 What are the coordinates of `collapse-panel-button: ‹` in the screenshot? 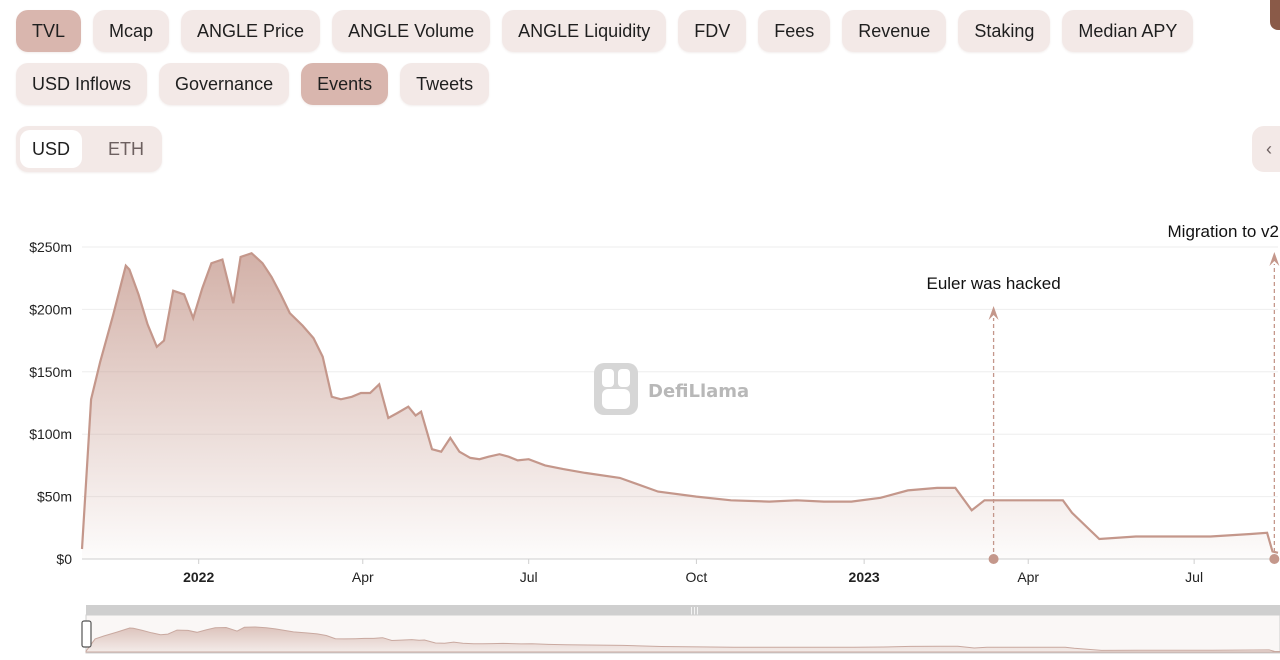 It's located at (1266, 149).